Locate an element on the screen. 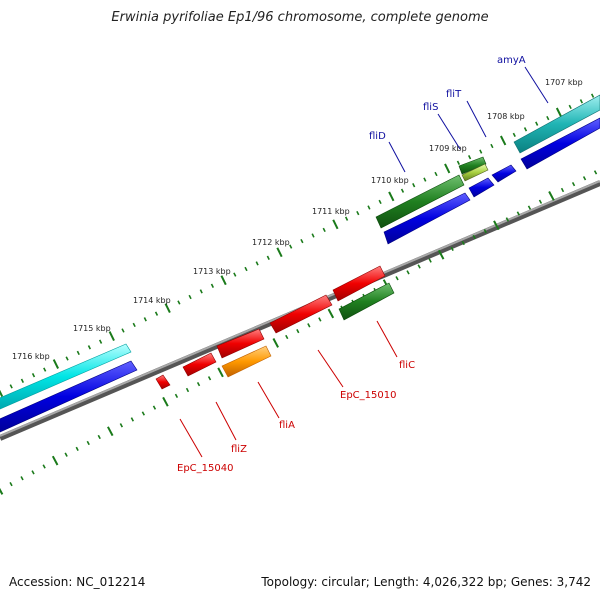  gene-fliS-bar is located at coordinates (472, 165).